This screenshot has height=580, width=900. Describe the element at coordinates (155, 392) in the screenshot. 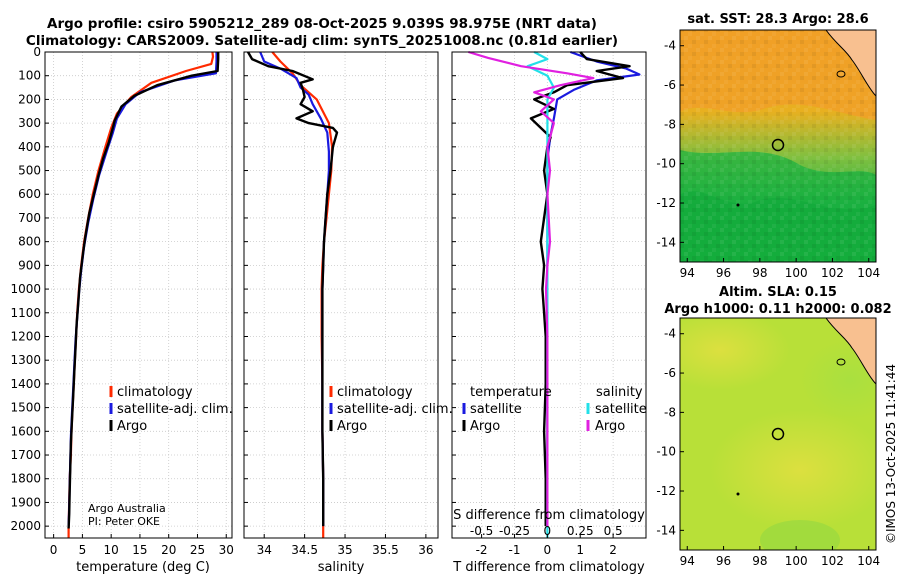

I see `legend-label-climatology: climatology` at that location.